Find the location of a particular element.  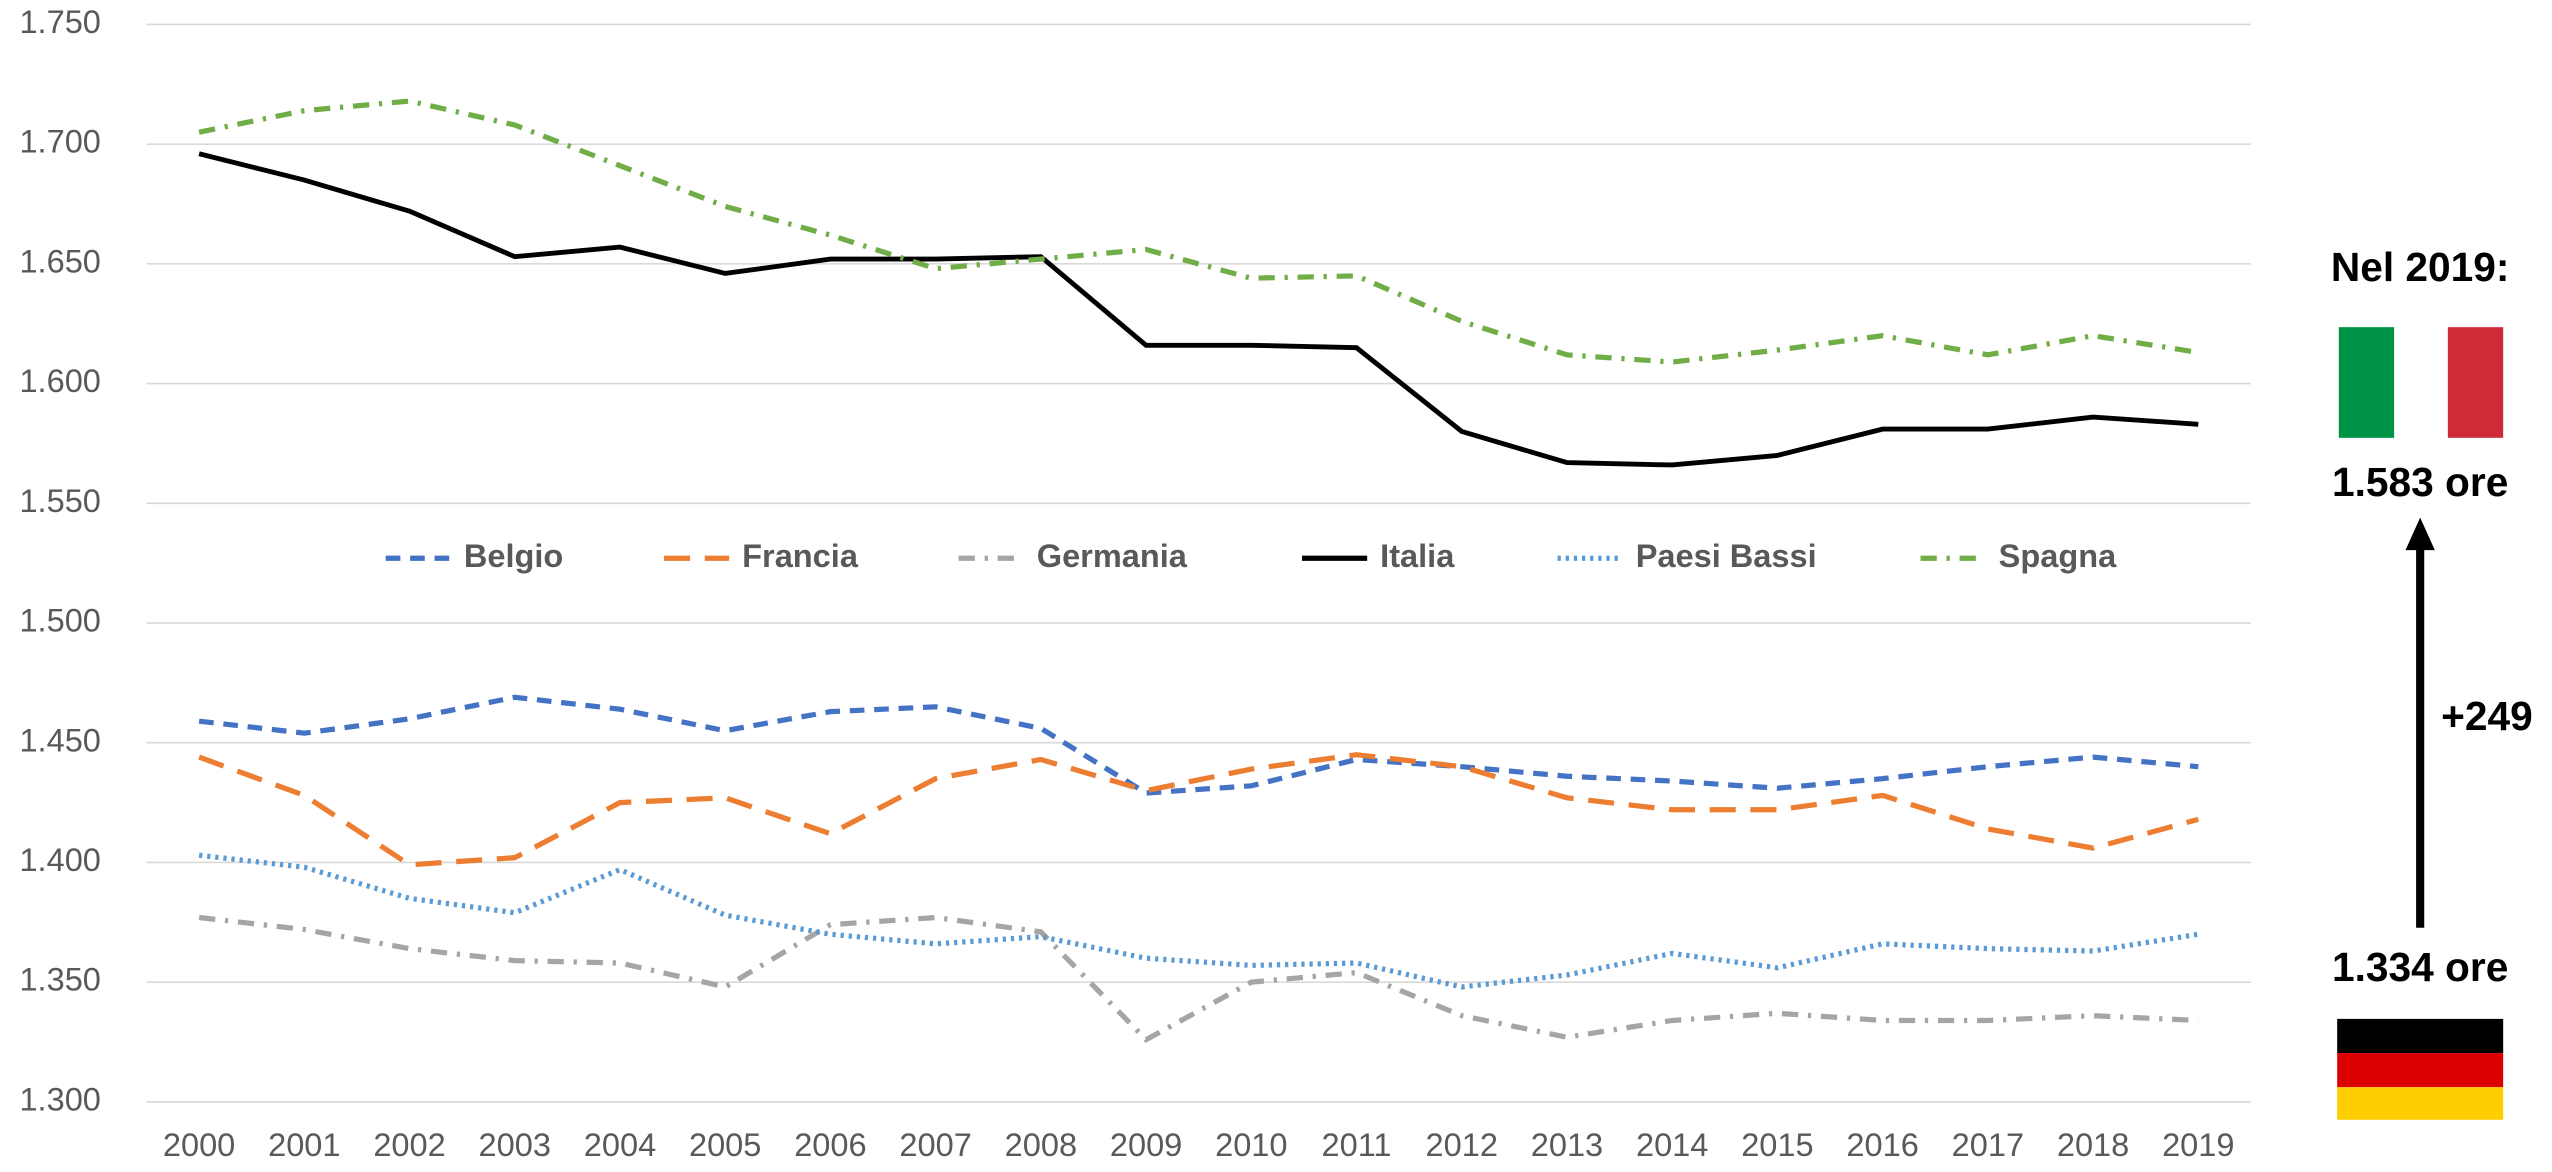

x-tick-label: 2013 is located at coordinates (1567, 1145).